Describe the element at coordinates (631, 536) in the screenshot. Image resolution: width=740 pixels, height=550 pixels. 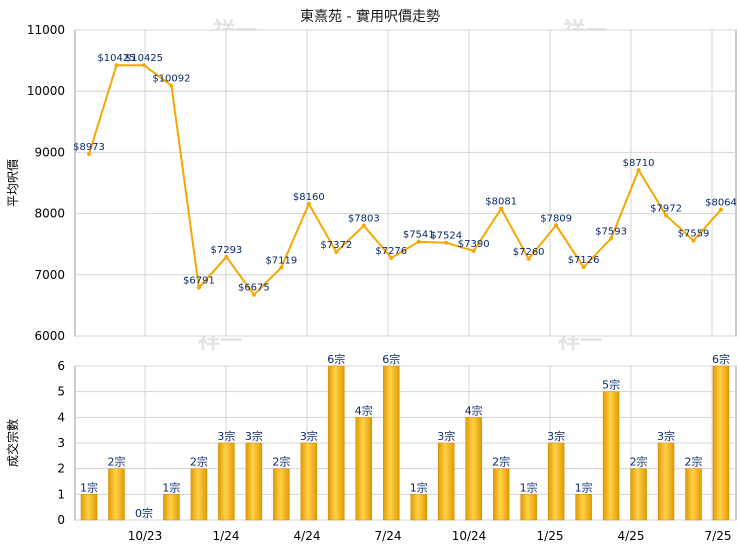
I see `x-tick-label: 4/25` at that location.